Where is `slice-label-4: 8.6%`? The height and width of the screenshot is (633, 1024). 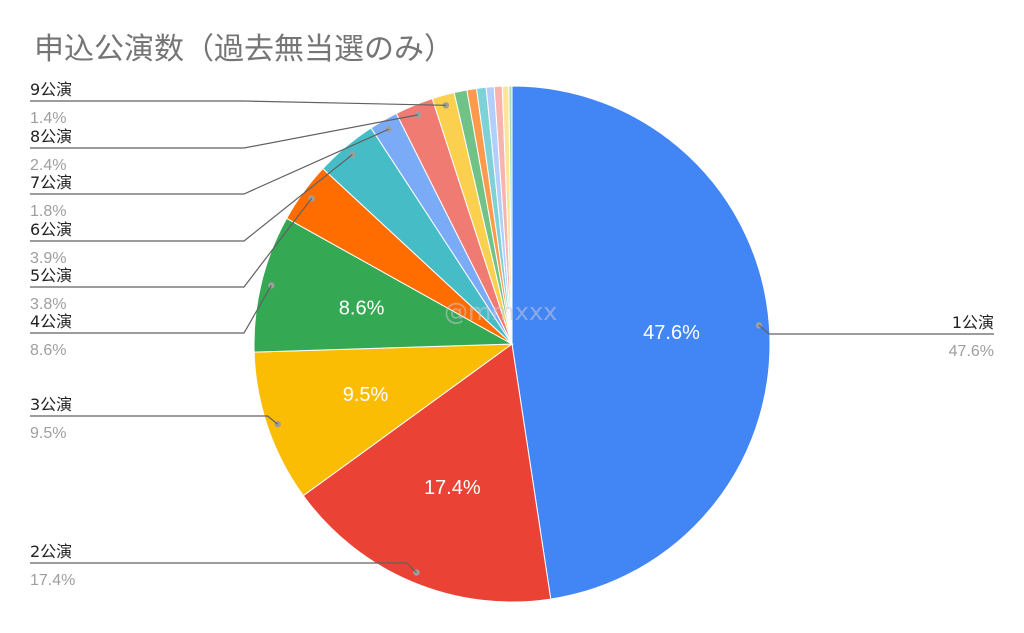 slice-label-4: 8.6% is located at coordinates (362, 308).